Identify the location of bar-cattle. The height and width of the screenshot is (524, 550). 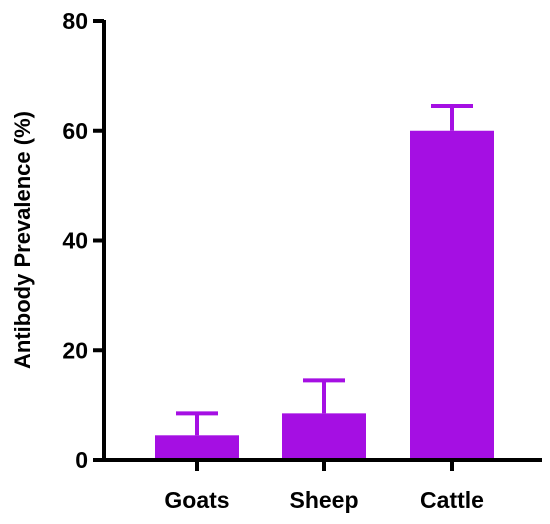
(452, 295).